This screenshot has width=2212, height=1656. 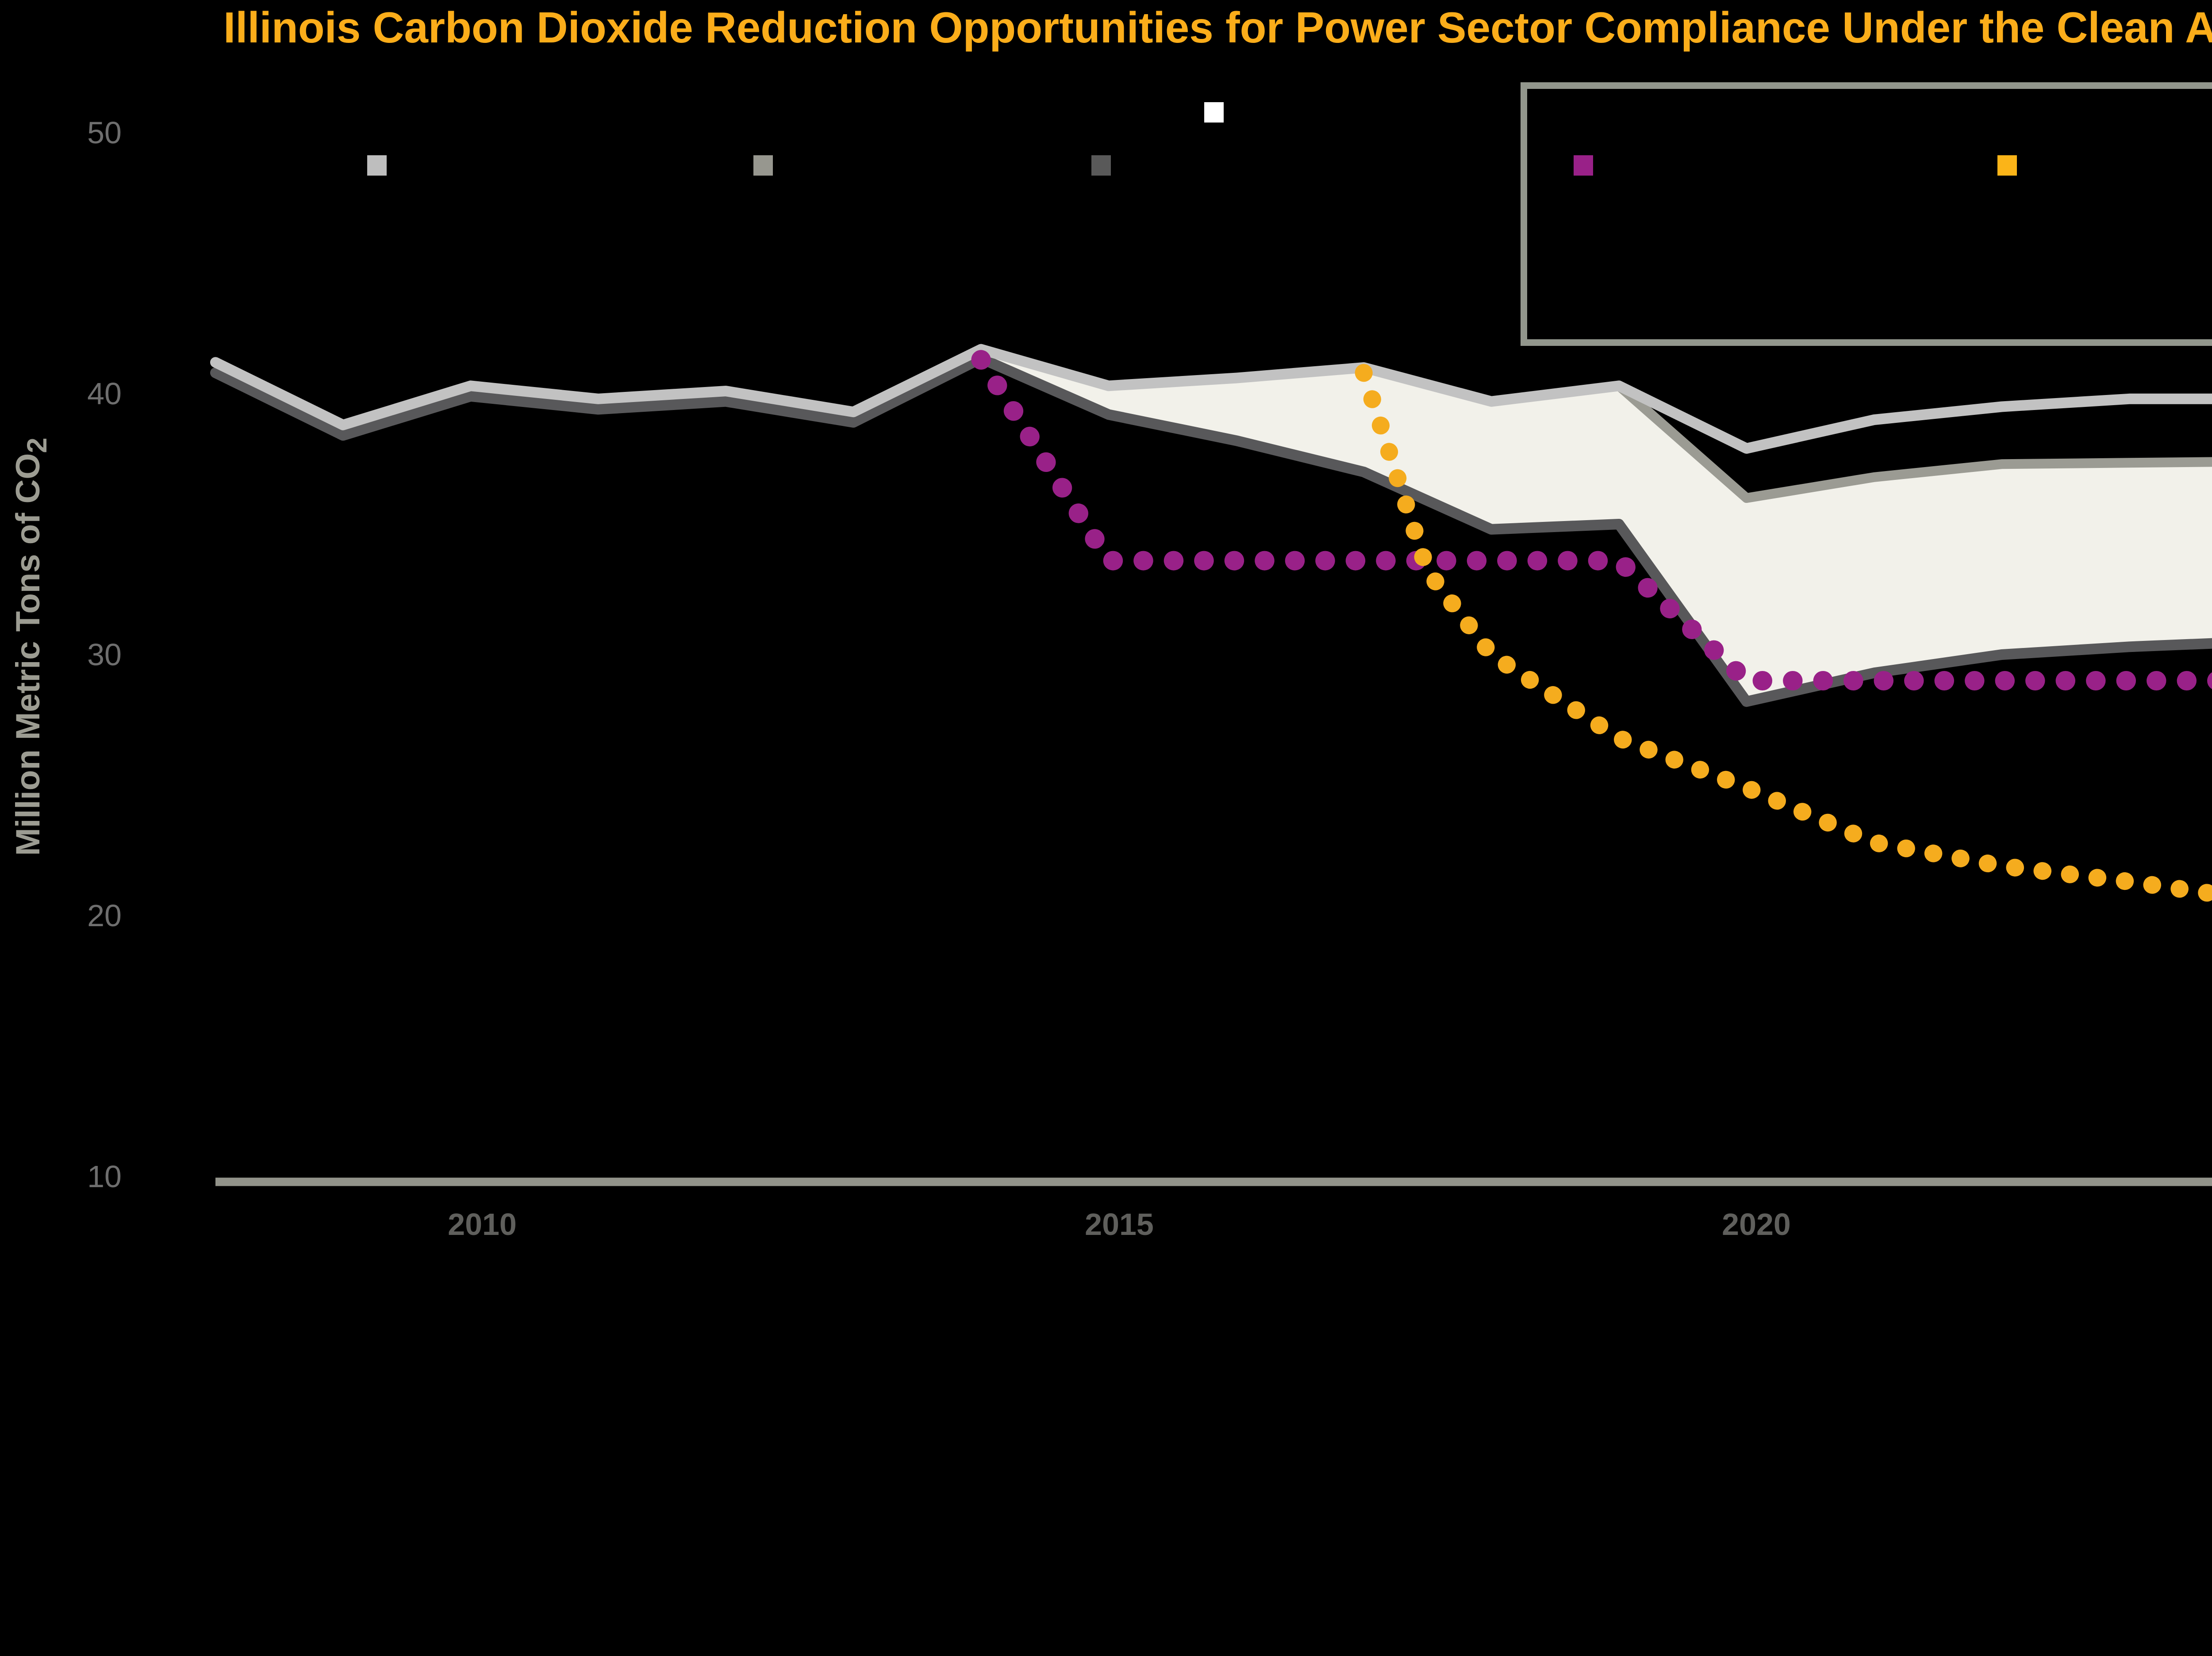 I want to click on orange-square, so click(x=2007, y=165).